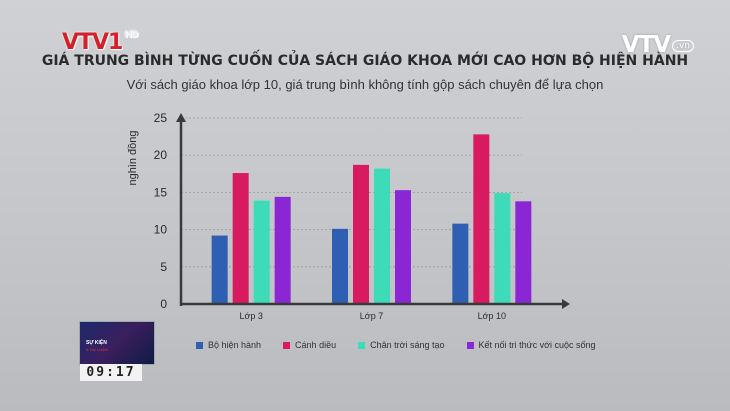 The height and width of the screenshot is (411, 730). I want to click on legend-item: Kết nối tri thức với cuộc sống, so click(531, 345).